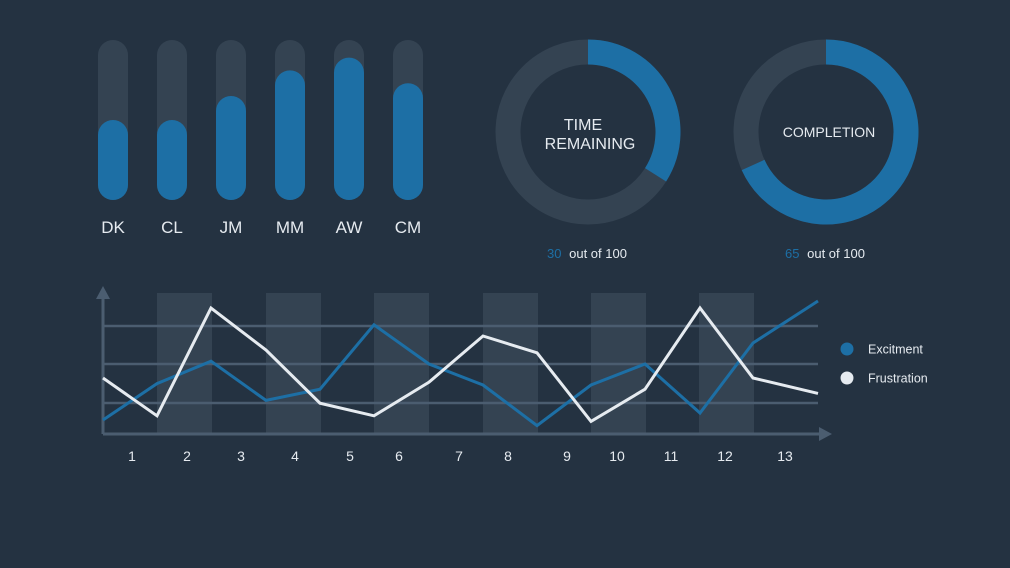 Image resolution: width=1010 pixels, height=568 pixels. What do you see at coordinates (408, 227) in the screenshot?
I see `bar-category-label: CM` at bounding box center [408, 227].